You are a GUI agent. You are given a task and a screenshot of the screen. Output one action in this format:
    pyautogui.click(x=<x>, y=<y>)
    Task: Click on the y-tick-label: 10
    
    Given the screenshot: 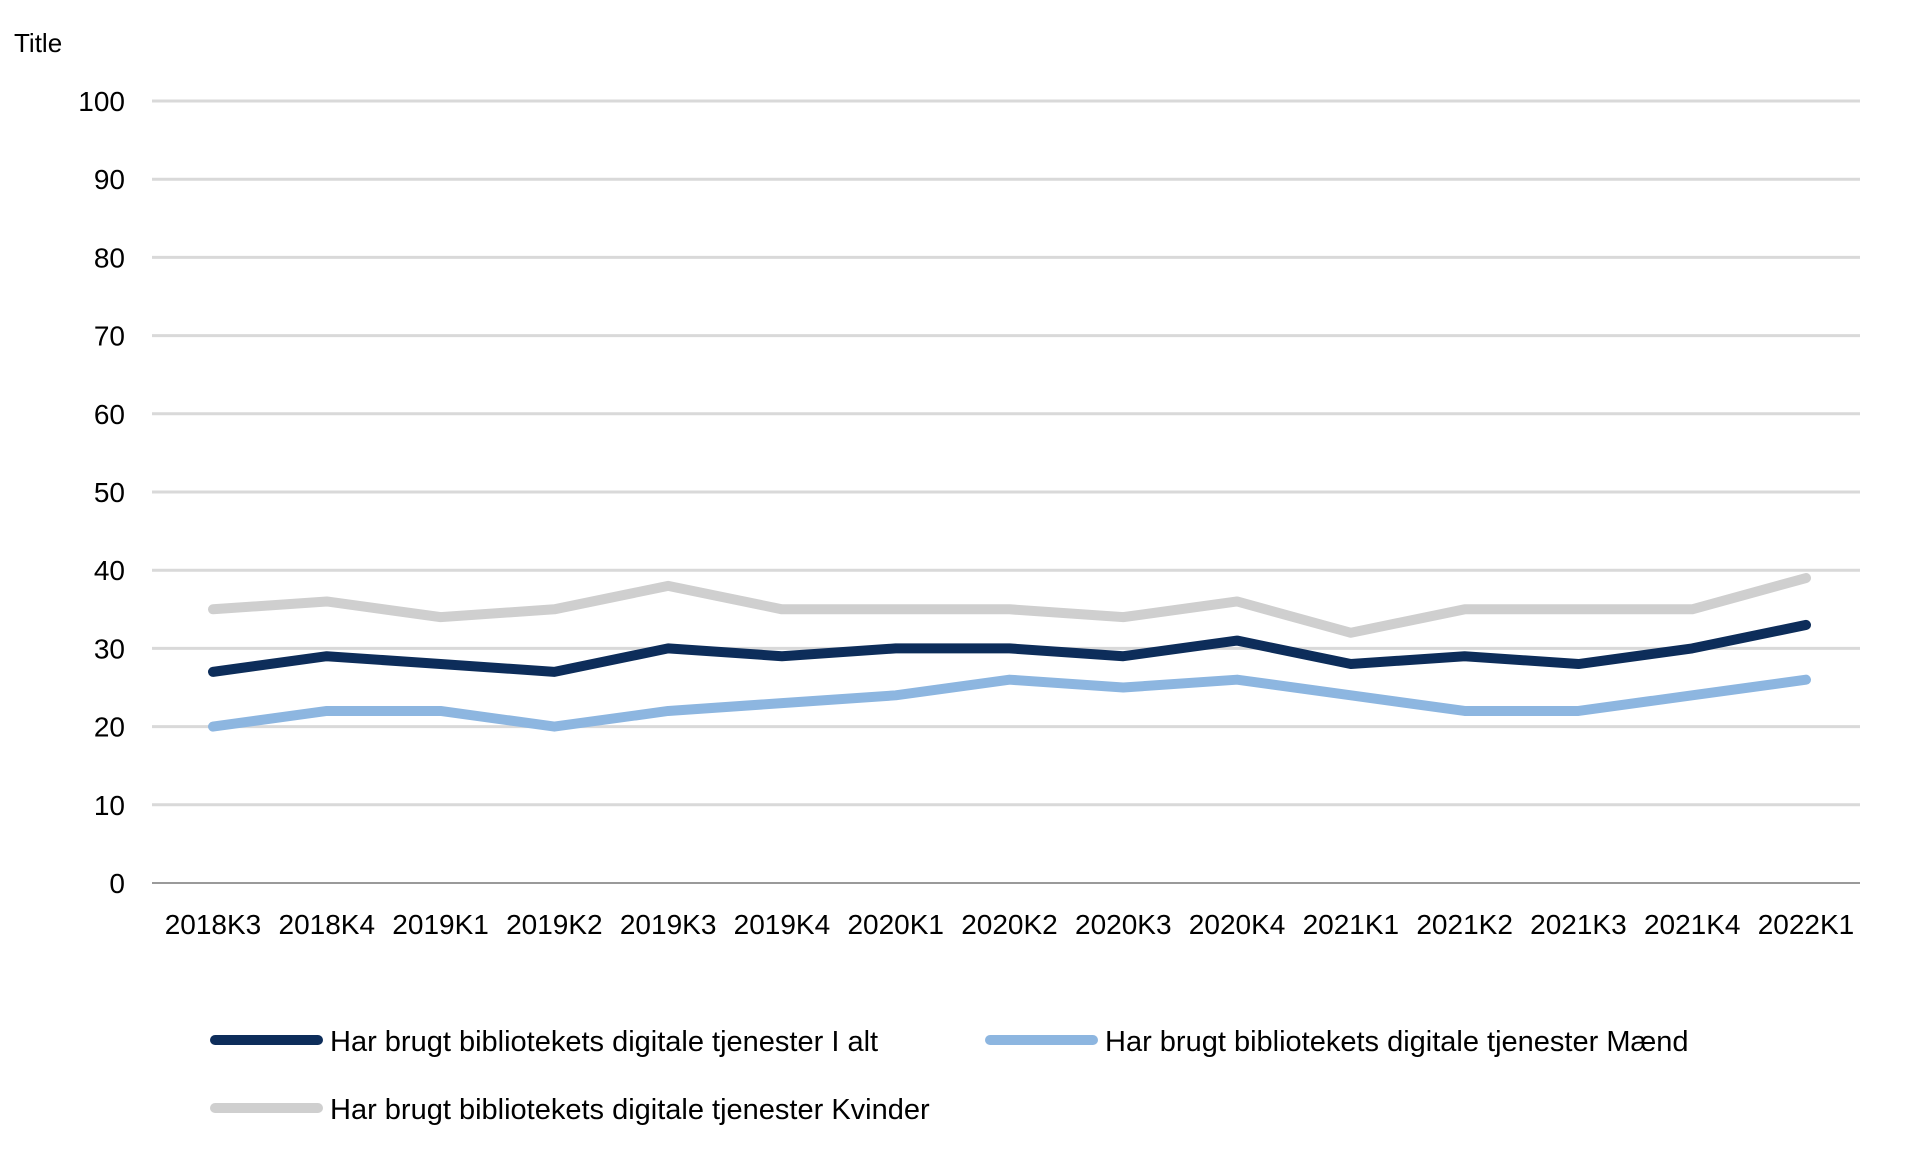 What is the action you would take?
    pyautogui.click(x=109, y=805)
    